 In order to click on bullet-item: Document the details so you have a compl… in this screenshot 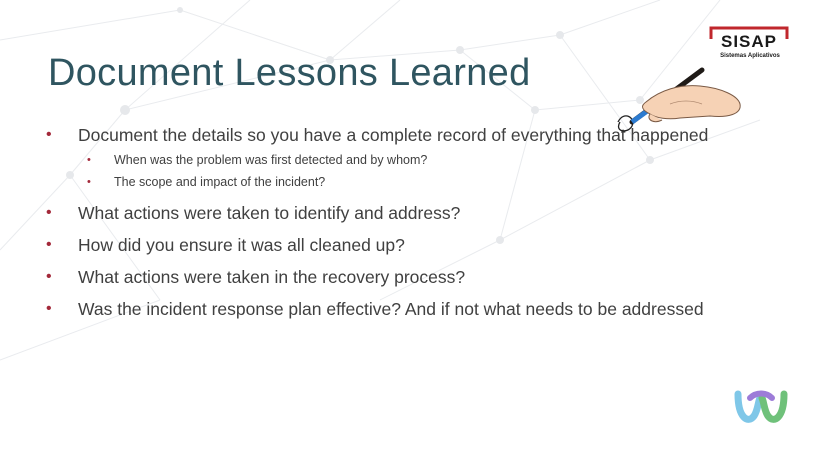, I will do `click(416, 158)`.